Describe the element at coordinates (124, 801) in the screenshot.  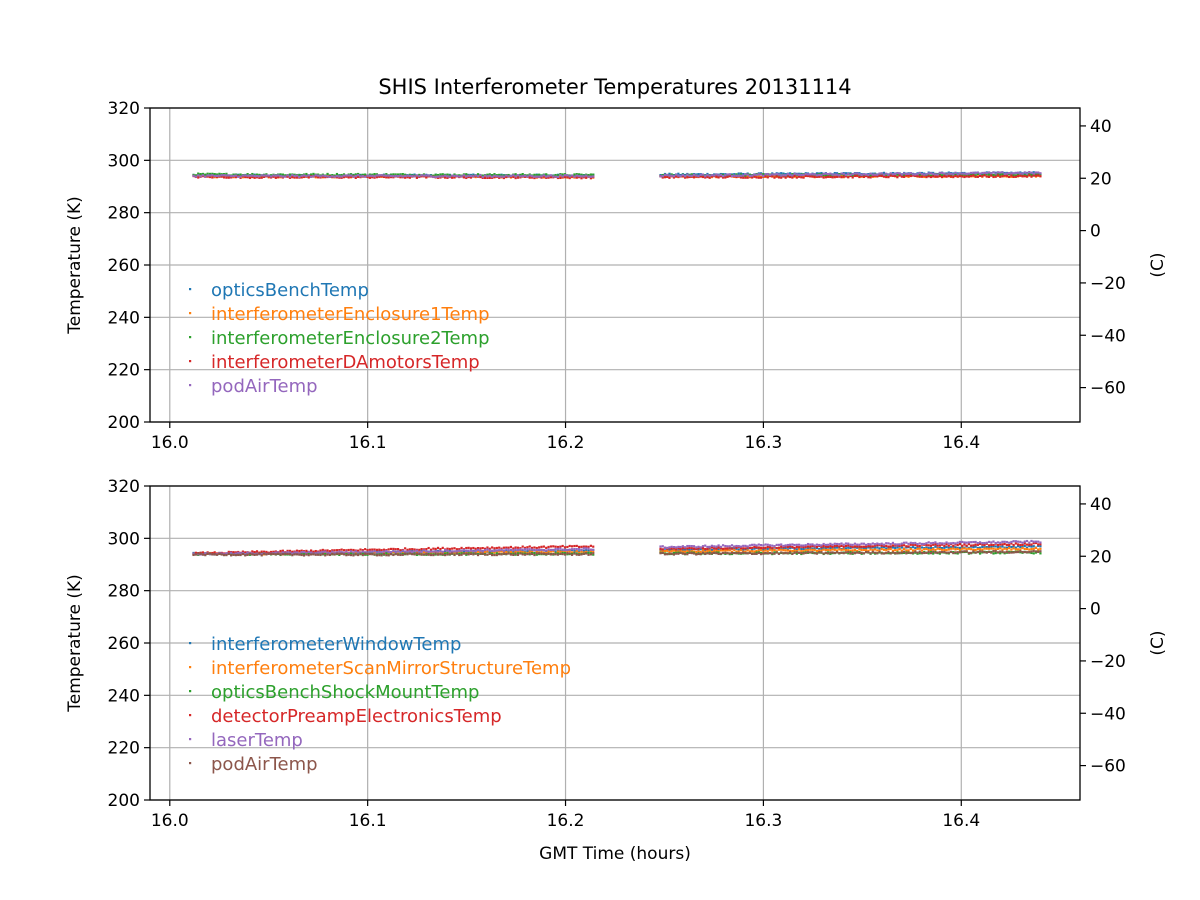
I see `chart-1-y-tick-label: 200` at that location.